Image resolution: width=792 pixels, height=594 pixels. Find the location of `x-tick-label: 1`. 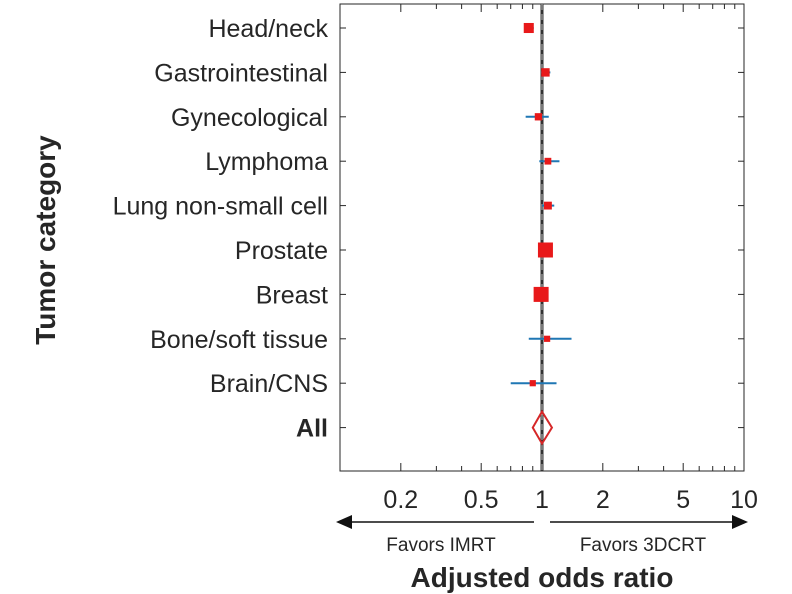

x-tick-label: 1 is located at coordinates (542, 500).